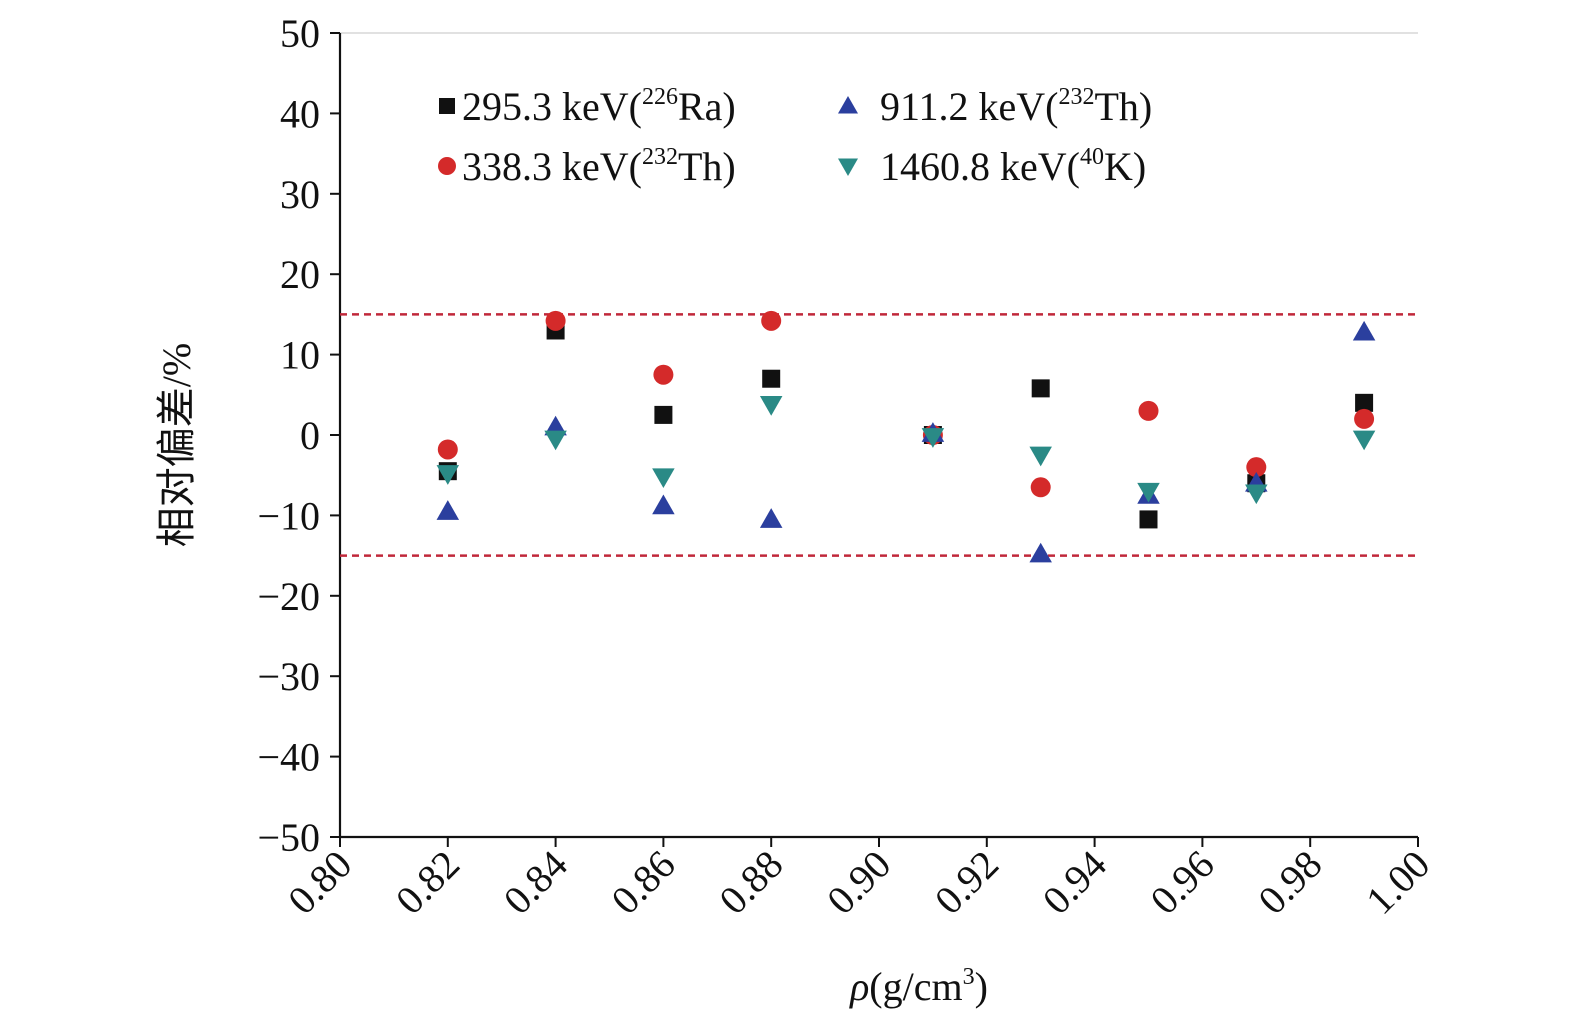 The image size is (1575, 1022). What do you see at coordinates (642, 882) in the screenshot?
I see `x-tick-label: 0.86` at bounding box center [642, 882].